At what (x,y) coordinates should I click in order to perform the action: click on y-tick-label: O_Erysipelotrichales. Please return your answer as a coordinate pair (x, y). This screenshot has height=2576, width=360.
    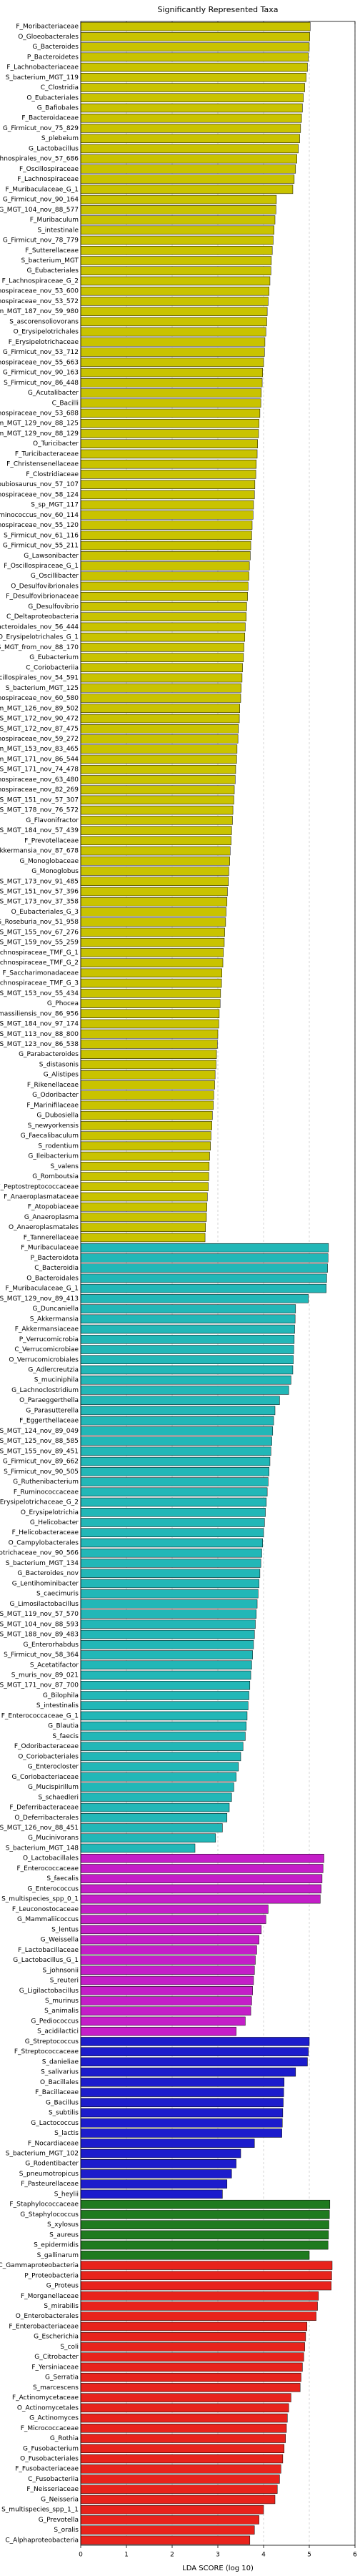
    Looking at the image, I should click on (46, 332).